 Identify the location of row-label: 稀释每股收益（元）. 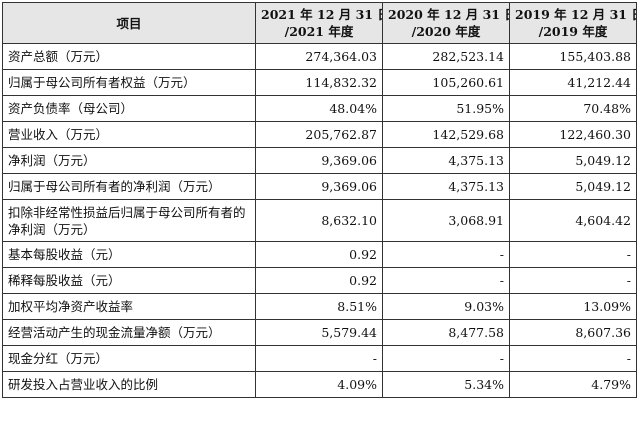
(129, 280).